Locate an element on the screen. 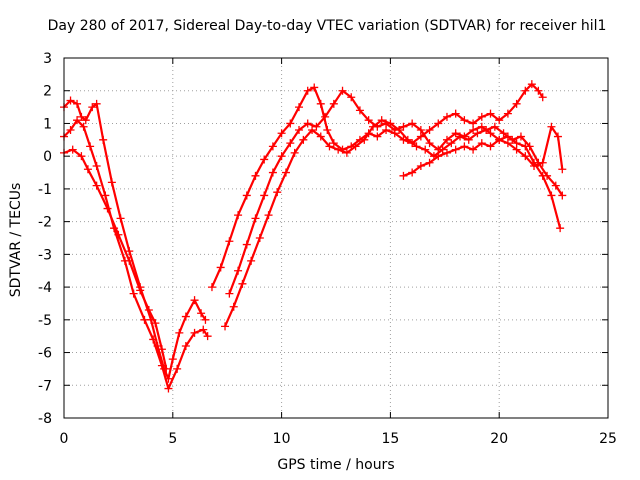  y-tick-label: -3 is located at coordinates (45, 255).